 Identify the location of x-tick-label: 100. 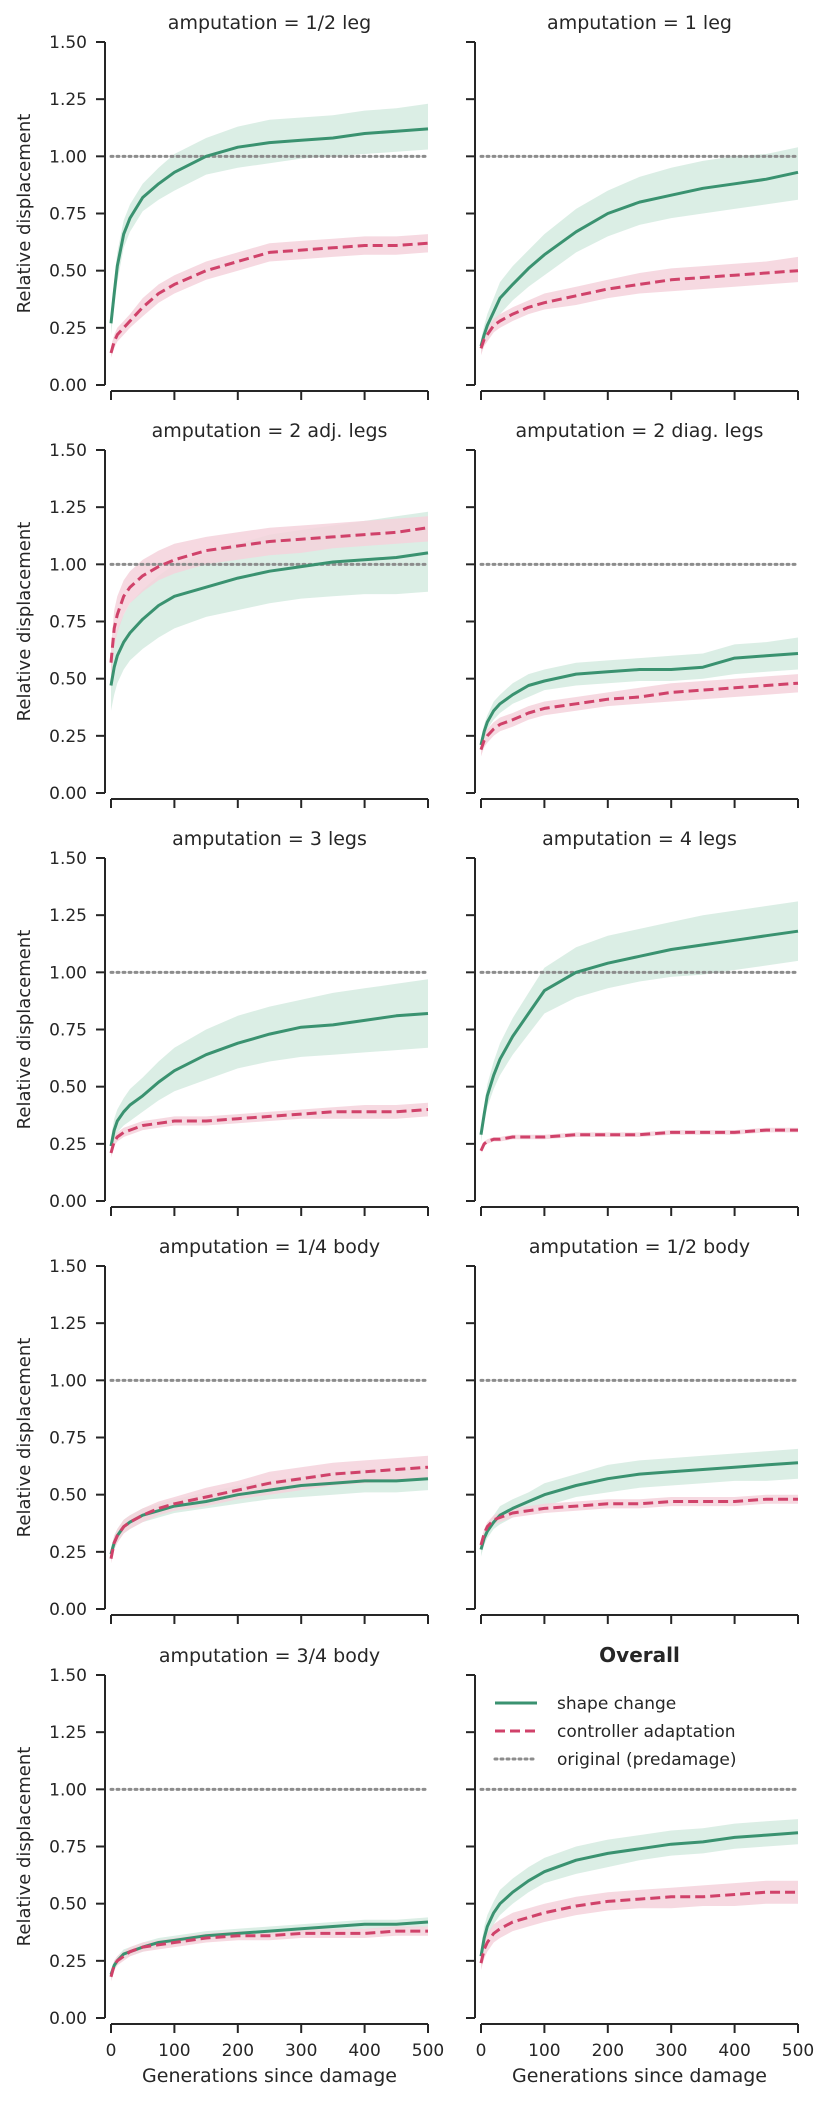
(544, 2051).